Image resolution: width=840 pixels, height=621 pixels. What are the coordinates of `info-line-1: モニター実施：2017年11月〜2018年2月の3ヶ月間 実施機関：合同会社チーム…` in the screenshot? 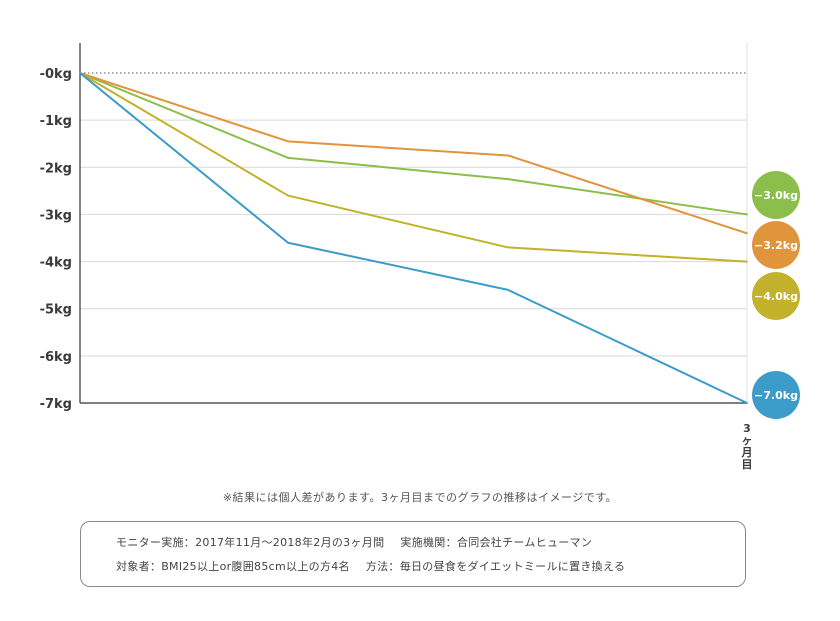 It's located at (354, 542).